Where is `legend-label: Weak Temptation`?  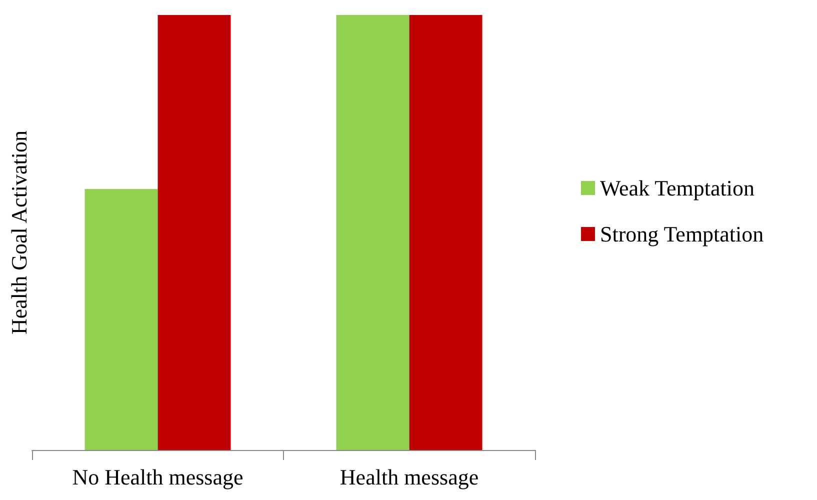
legend-label: Weak Temptation is located at coordinates (677, 188).